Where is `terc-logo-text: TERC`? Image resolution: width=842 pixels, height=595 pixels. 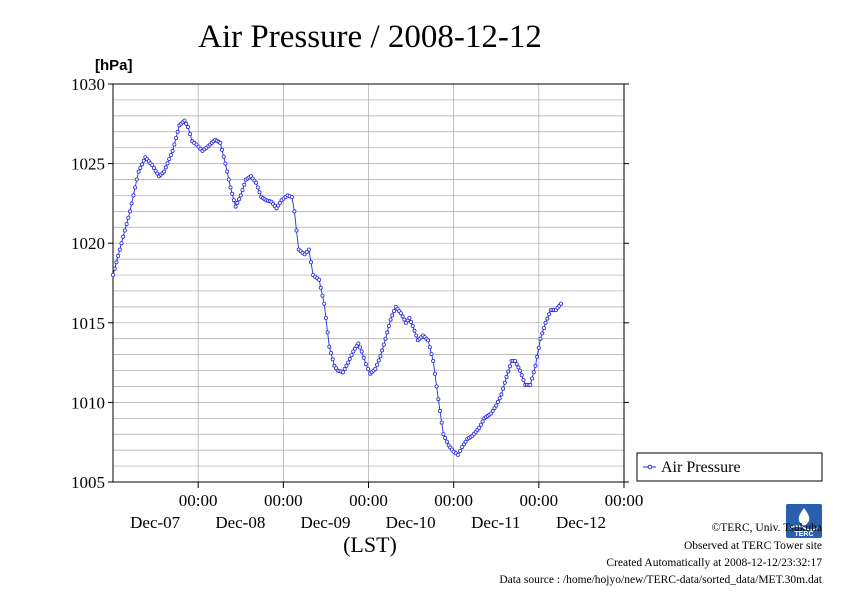 terc-logo-text: TERC is located at coordinates (803, 534).